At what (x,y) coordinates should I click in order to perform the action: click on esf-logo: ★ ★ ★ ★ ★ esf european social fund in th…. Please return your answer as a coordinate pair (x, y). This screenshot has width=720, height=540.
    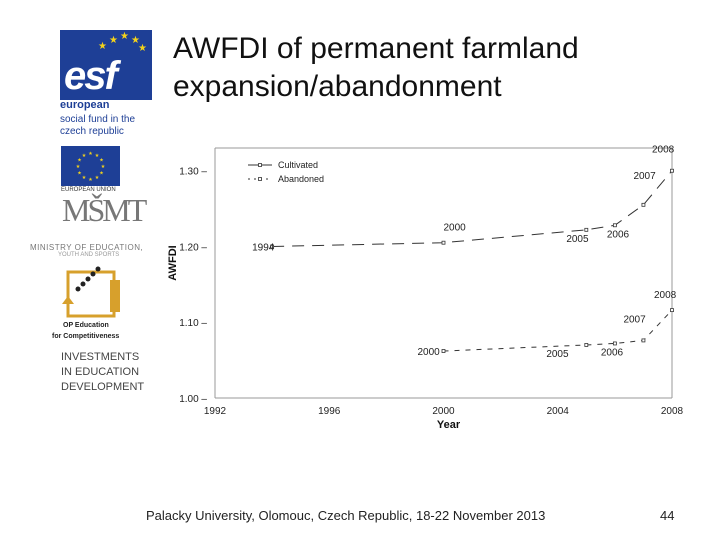
    Looking at the image, I should click on (106, 85).